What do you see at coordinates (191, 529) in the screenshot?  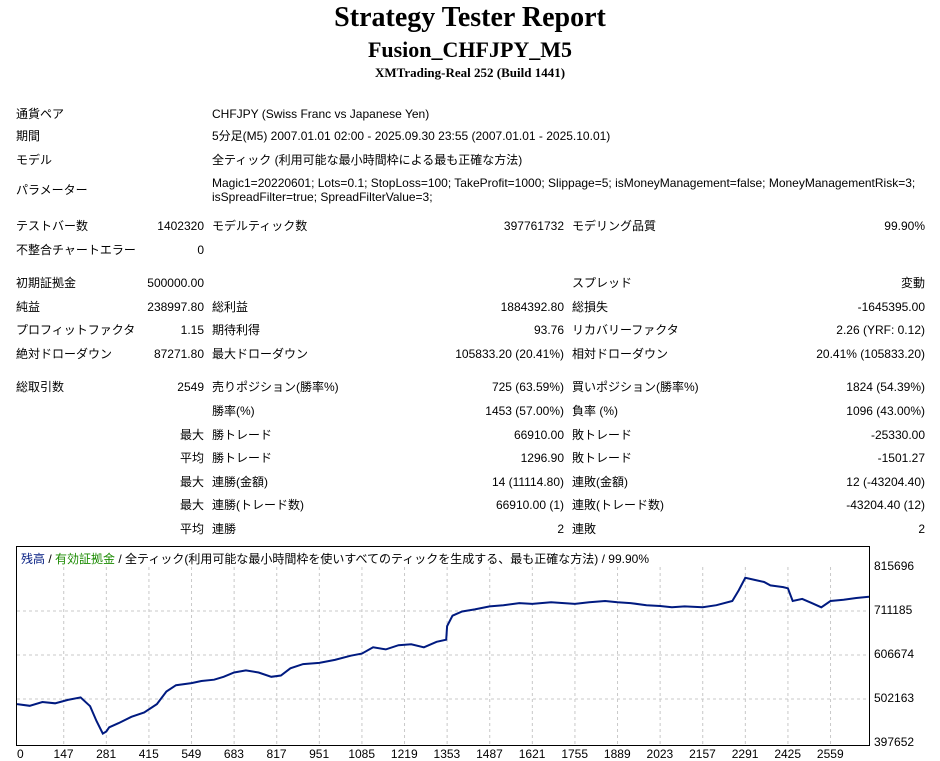 I see `label-avg-2: 平均` at bounding box center [191, 529].